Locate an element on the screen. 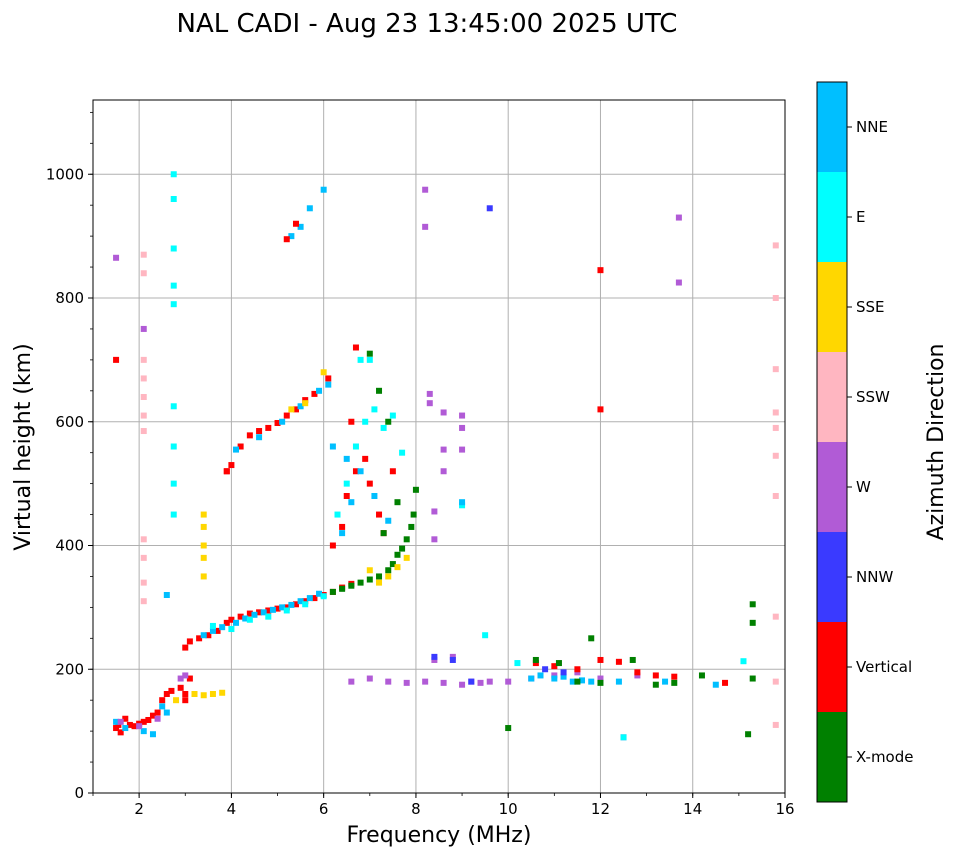 This screenshot has width=958, height=857. x-tick-label: 16 is located at coordinates (784, 809).